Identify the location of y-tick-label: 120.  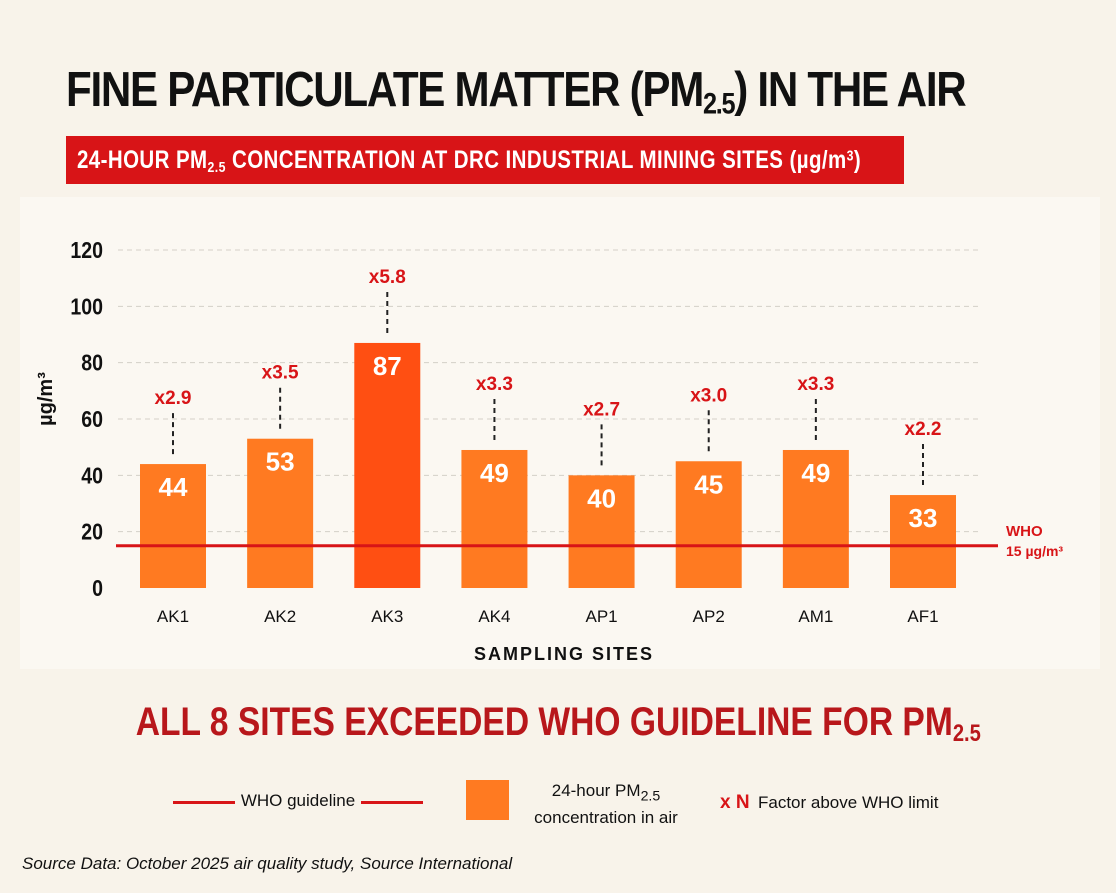
(86, 251).